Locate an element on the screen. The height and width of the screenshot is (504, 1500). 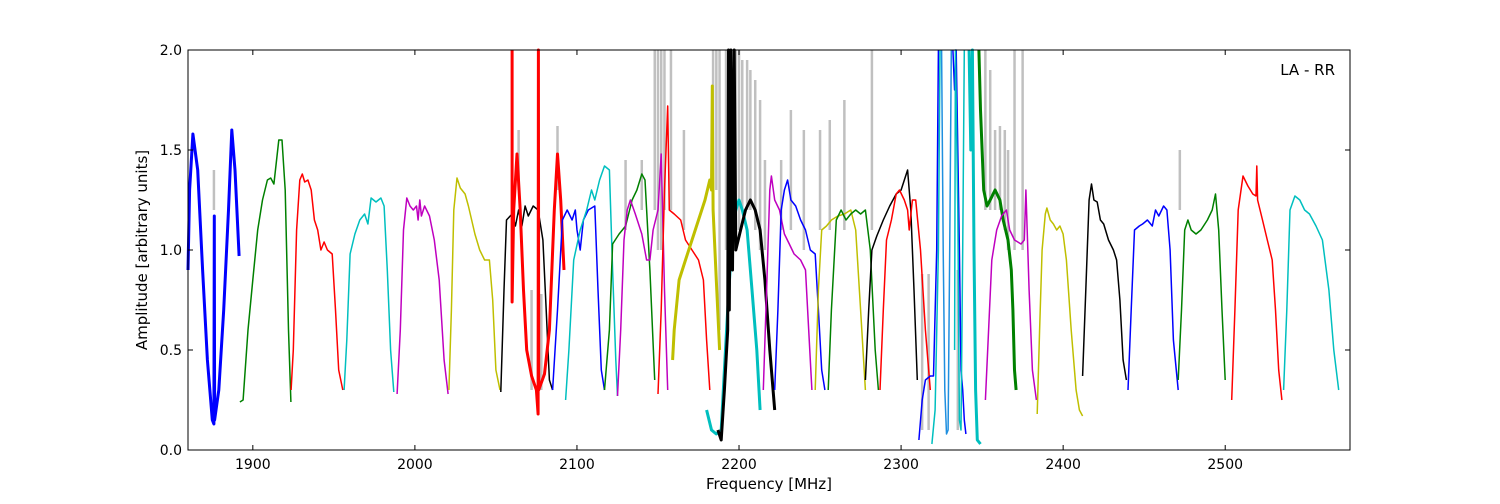
panel-annotation: LA - RR is located at coordinates (1307, 70).